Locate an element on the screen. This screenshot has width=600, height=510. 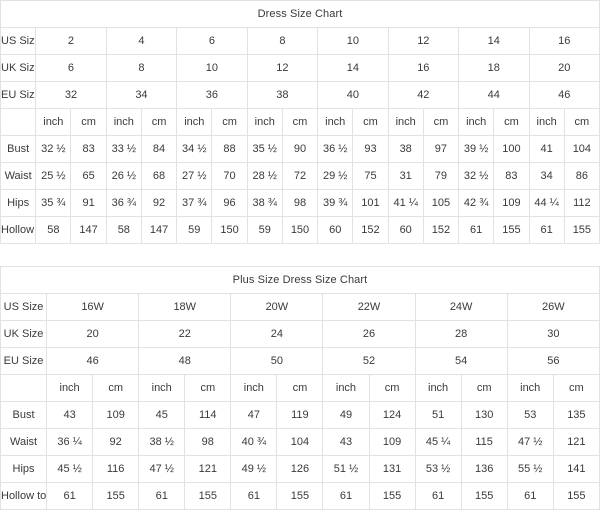
cell-bust-6: 49 is located at coordinates (346, 415).